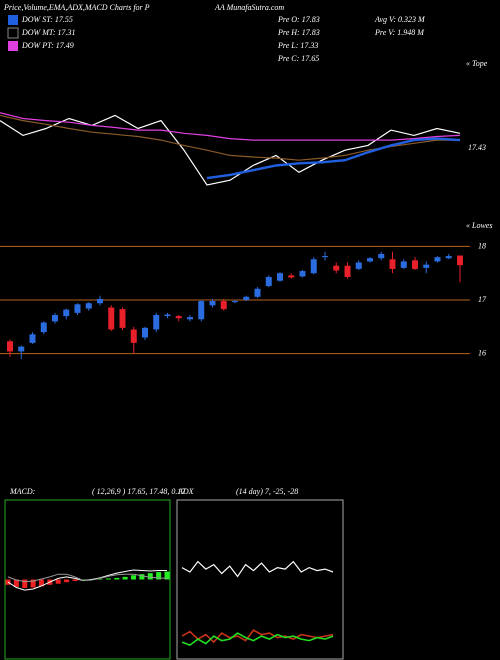  I want to click on panel-title: MACD:, so click(22, 491).